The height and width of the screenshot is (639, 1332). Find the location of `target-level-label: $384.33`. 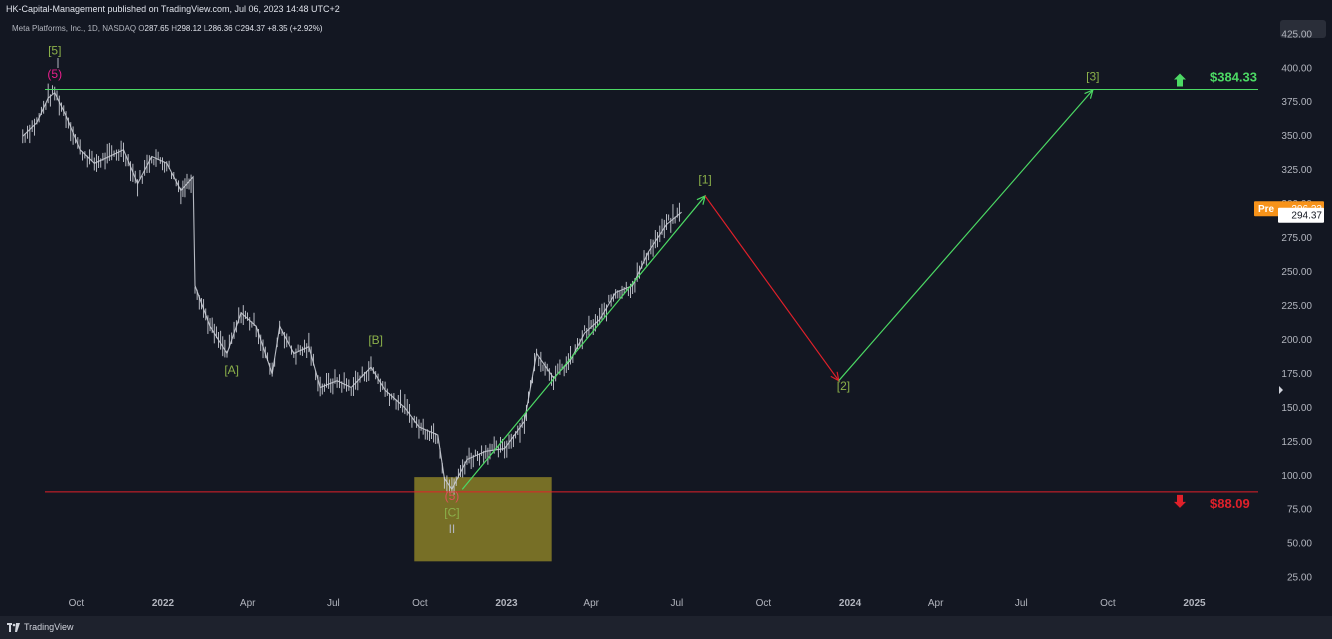

target-level-label: $384.33 is located at coordinates (1233, 77).